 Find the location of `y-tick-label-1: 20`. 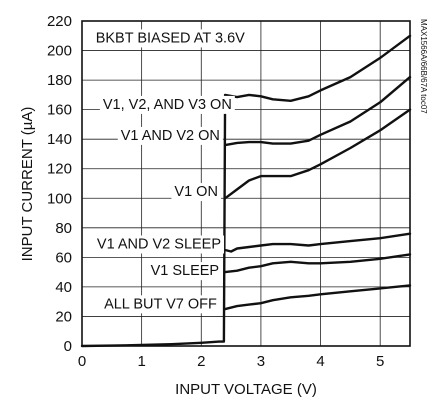

y-tick-label-1: 20 is located at coordinates (63, 316).